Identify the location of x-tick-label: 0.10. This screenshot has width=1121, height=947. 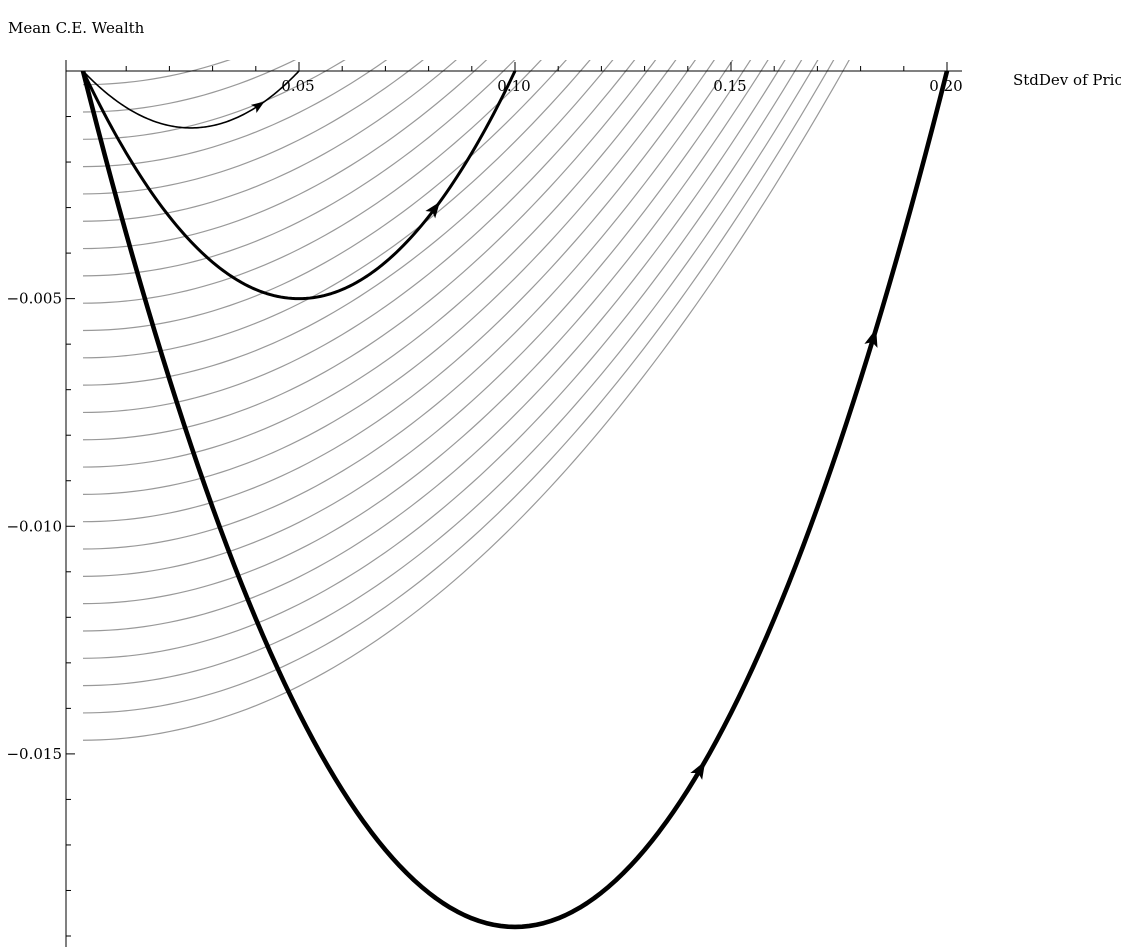
(513, 86).